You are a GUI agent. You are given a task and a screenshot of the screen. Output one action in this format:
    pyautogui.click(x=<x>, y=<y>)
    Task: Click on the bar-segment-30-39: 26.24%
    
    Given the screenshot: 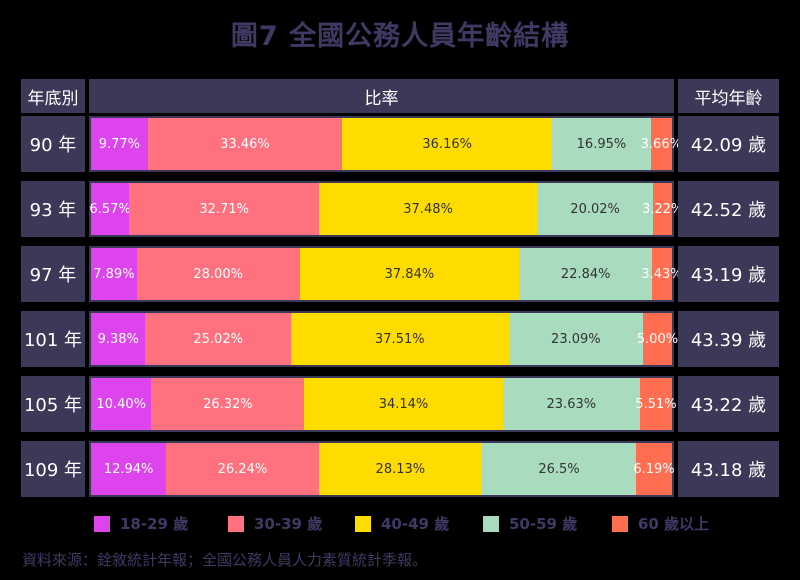 What is the action you would take?
    pyautogui.click(x=242, y=469)
    